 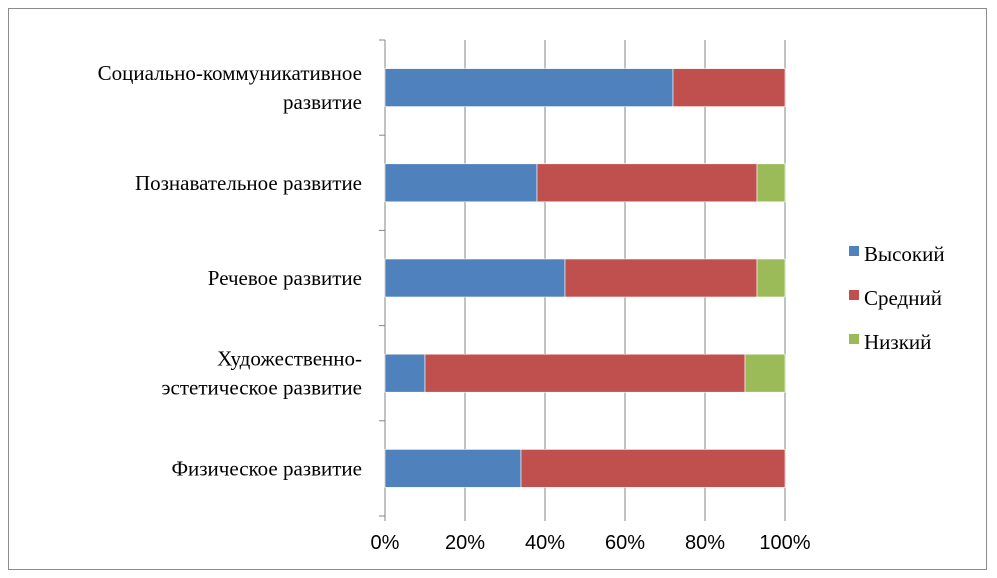 What do you see at coordinates (262, 373) in the screenshot?
I see `category-label: Художественно-эстетическое развитие` at bounding box center [262, 373].